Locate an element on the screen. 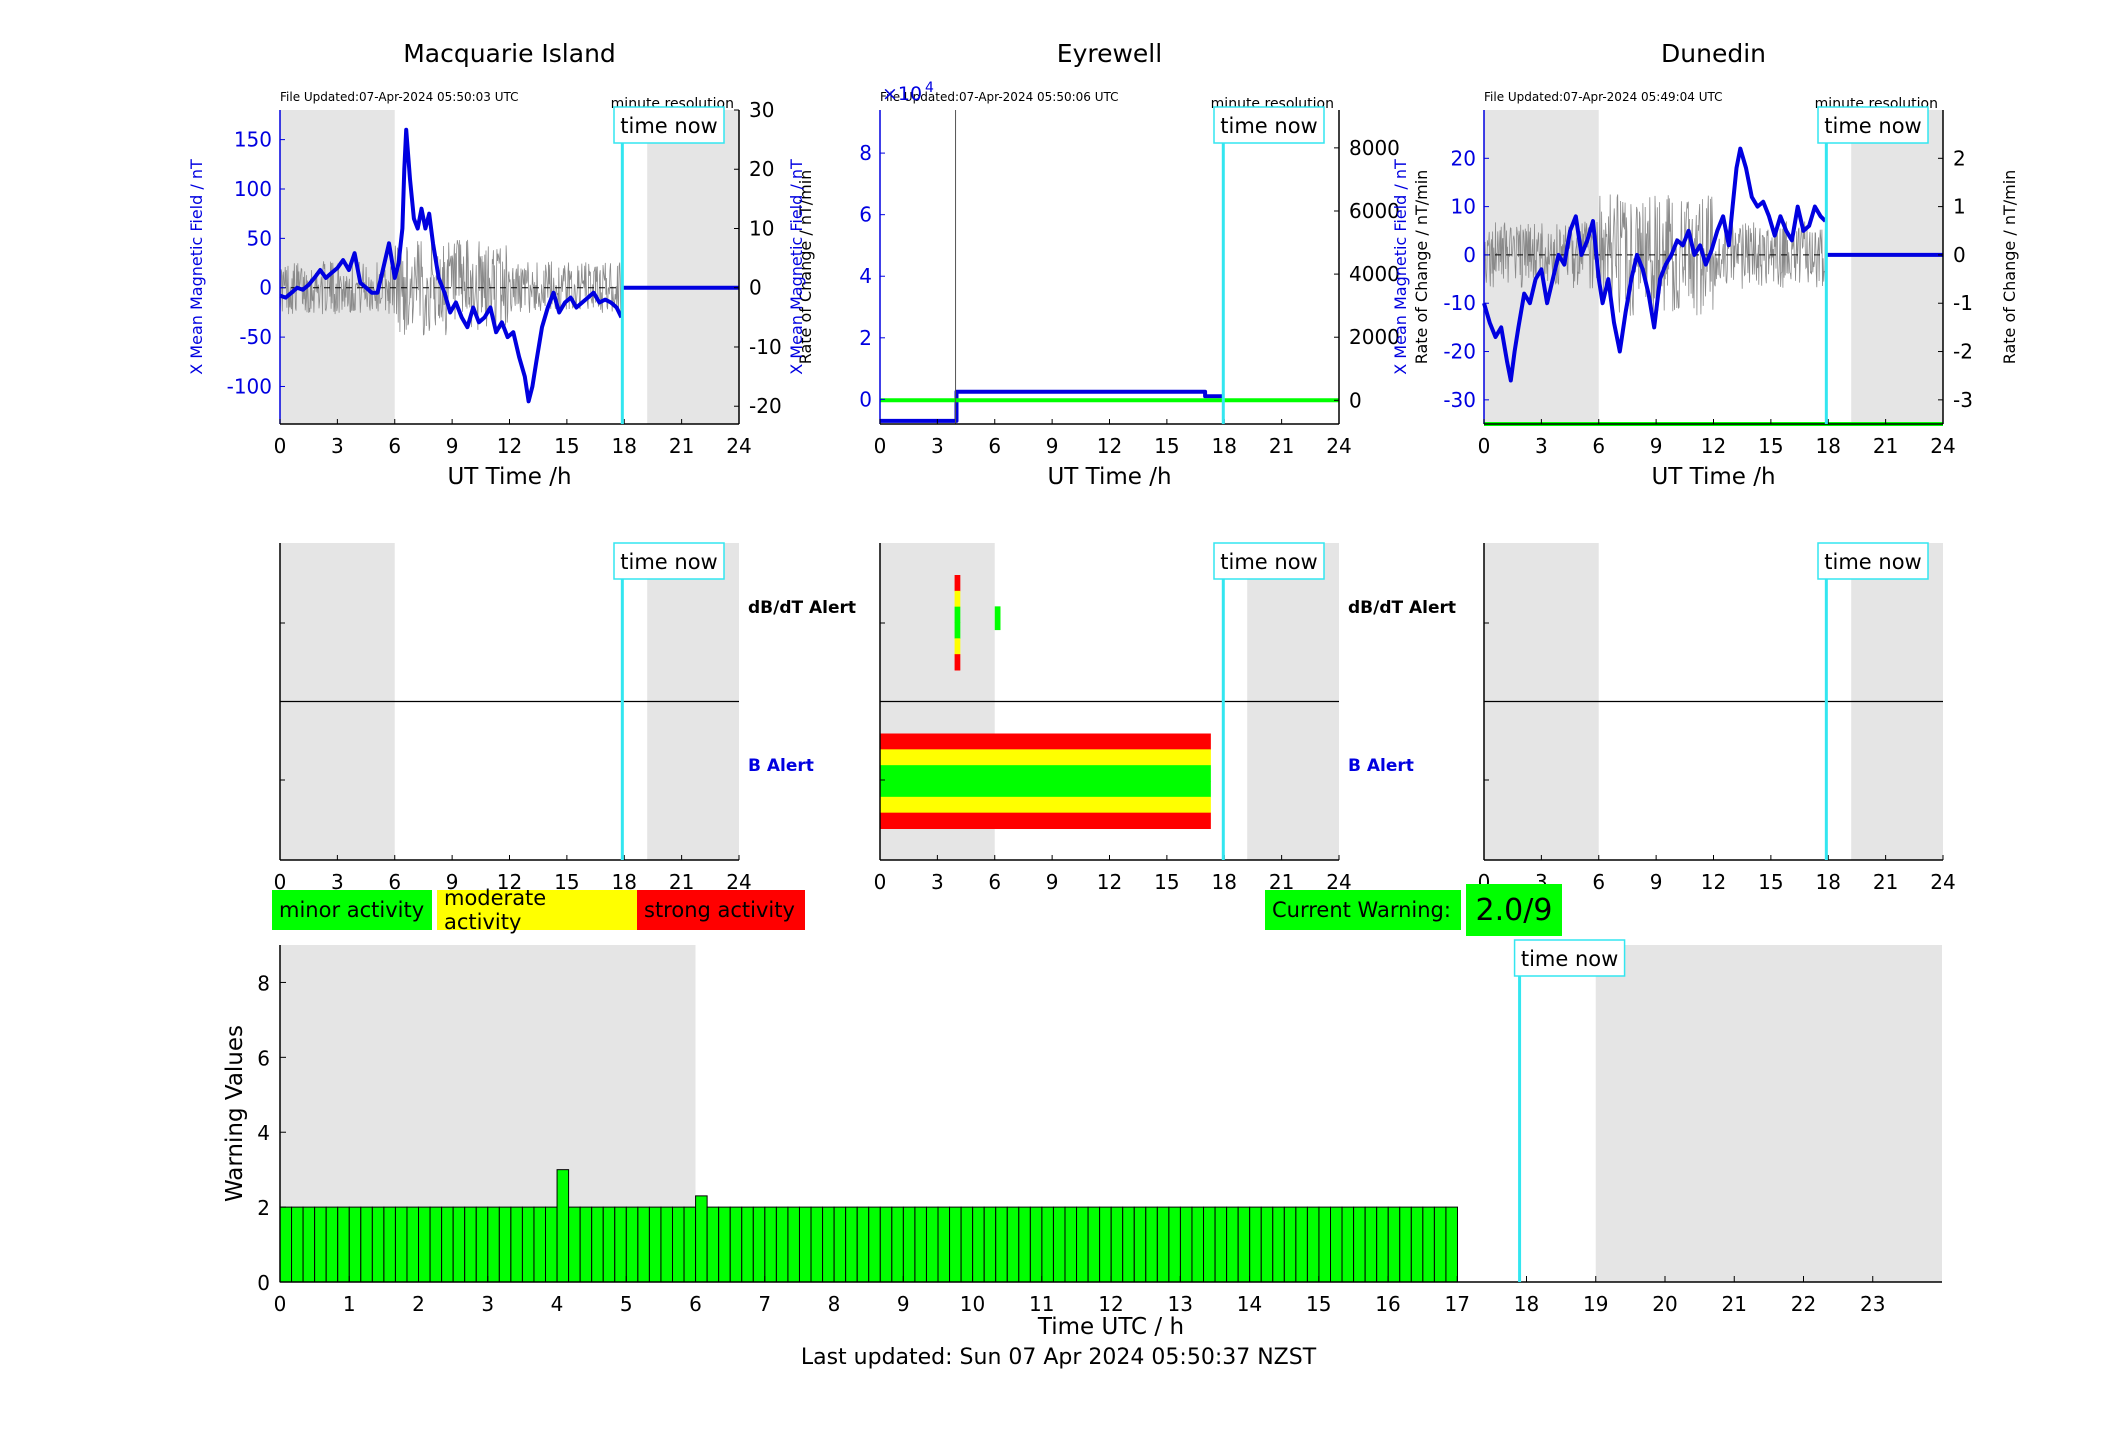 This screenshot has height=1437, width=2117. warning-x-tick-label-23: 23 is located at coordinates (1872, 1304).